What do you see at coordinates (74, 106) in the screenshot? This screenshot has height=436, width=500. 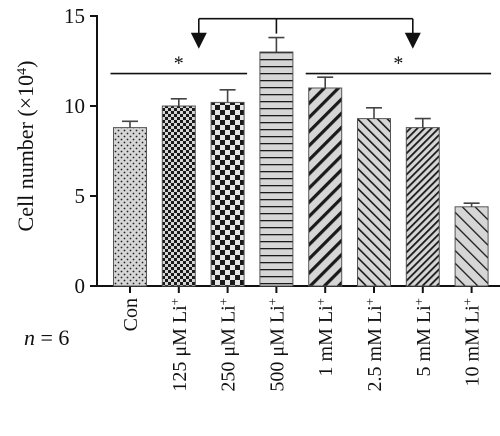 I see `y-tick-label: 10` at bounding box center [74, 106].